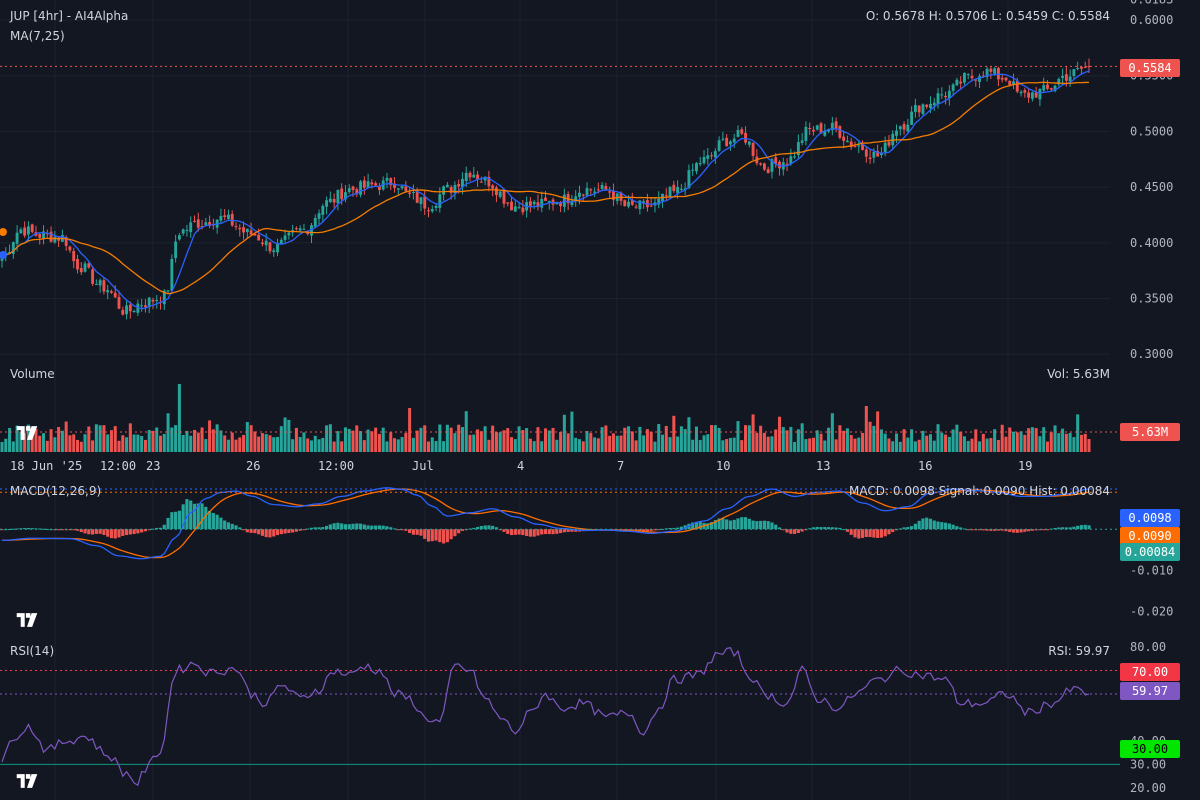  What do you see at coordinates (32, 651) in the screenshot?
I see `rsi-label: RSI(14)` at bounding box center [32, 651].